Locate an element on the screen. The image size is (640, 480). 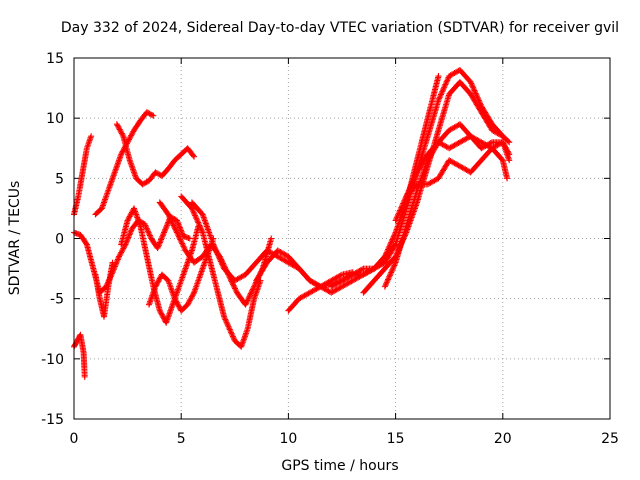
x-tick-label: 20 is located at coordinates (503, 439).